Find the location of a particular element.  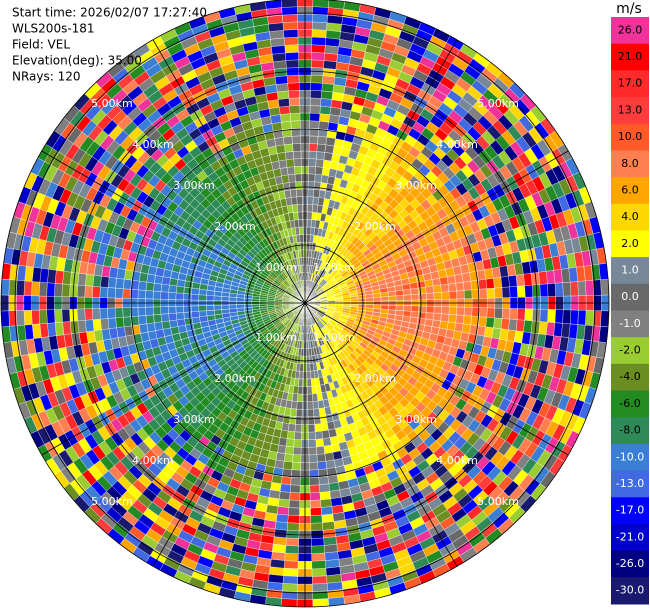

colorbar-tick-label: -21.0 is located at coordinates (630, 536).